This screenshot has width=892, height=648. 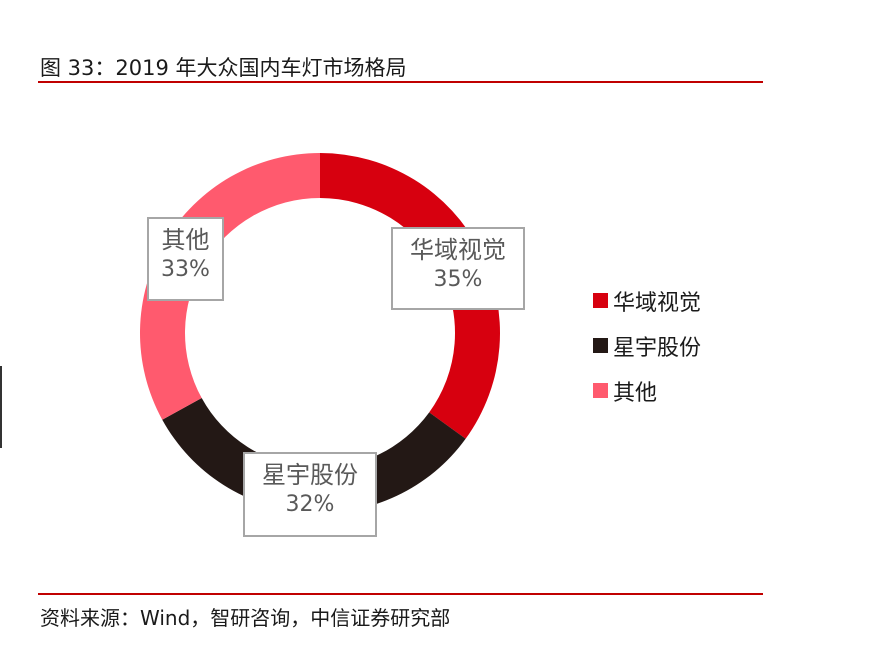 I want to click on figure-title: 图 33：2019 年大众国内车灯市场格局, so click(x=223, y=68).